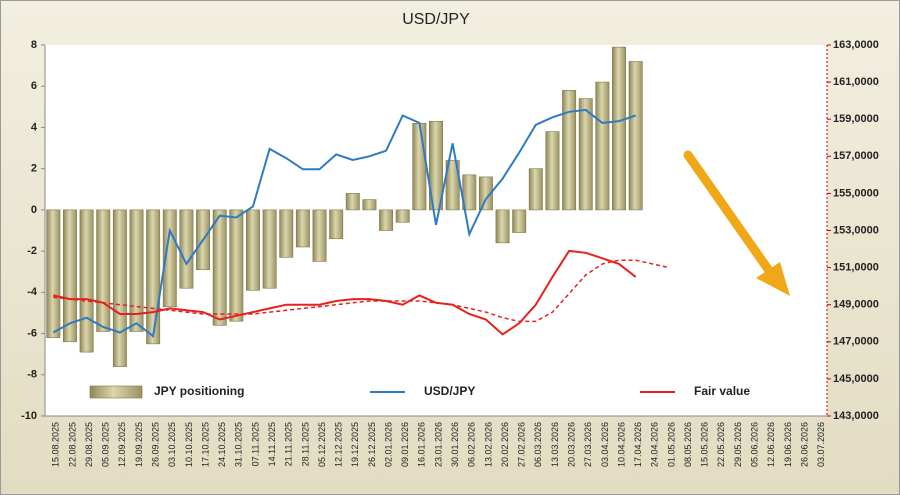 The image size is (900, 495). Describe the element at coordinates (505, 444) in the screenshot. I see `x-tick-label: 20.02.2026` at that location.